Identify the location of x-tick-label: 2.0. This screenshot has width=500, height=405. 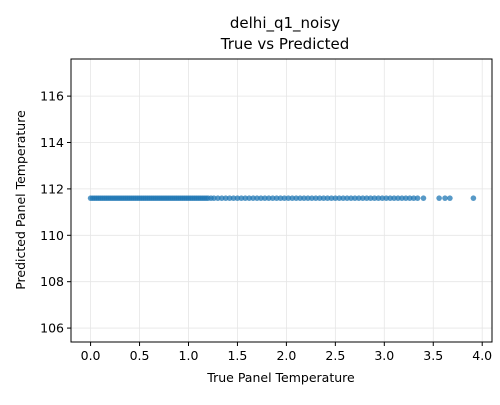
(286, 355).